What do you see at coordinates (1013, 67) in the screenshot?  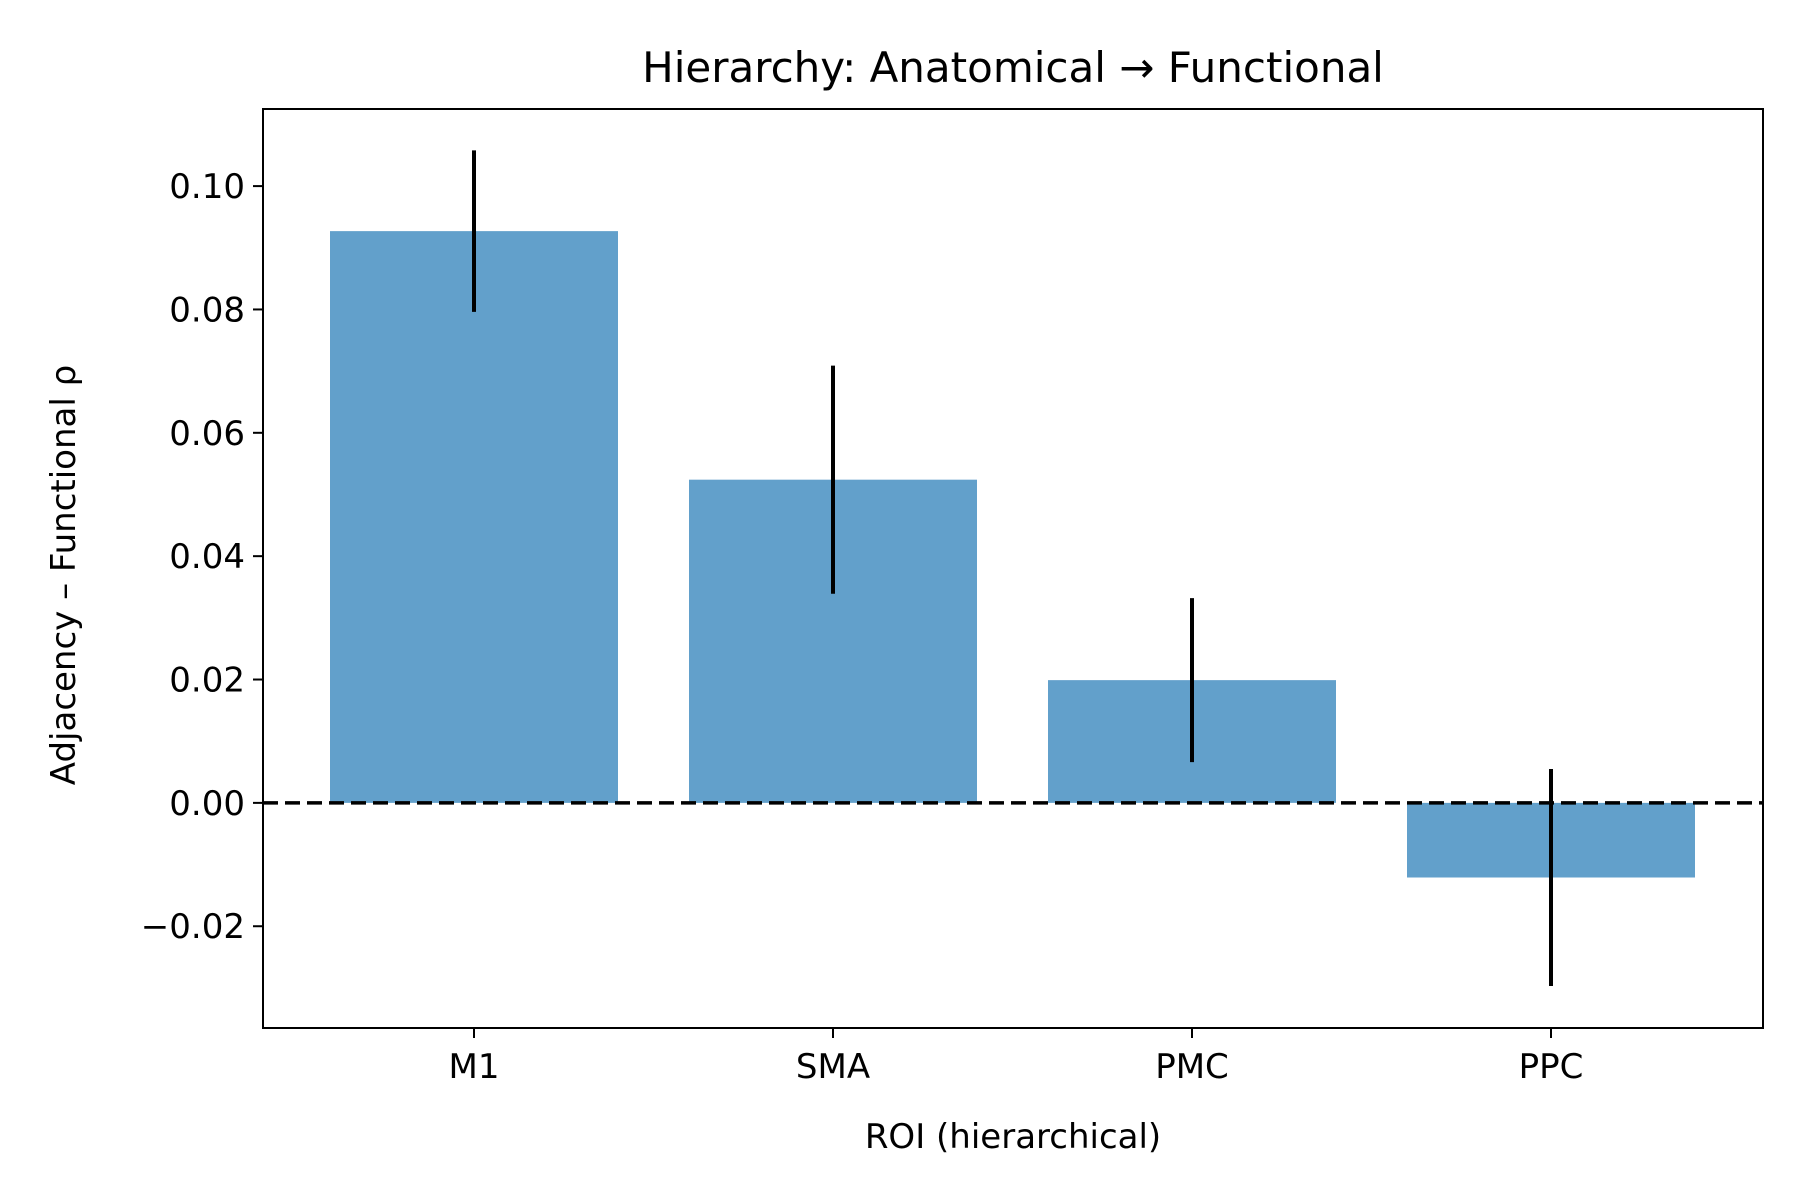 I see `chart-title: Hierarchy: Anatomical → Functional` at bounding box center [1013, 67].